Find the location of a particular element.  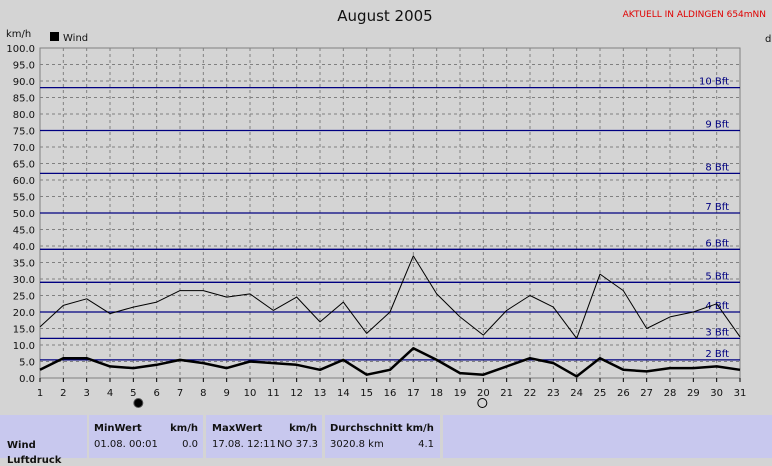

x-tick-label: 23 is located at coordinates (553, 393).